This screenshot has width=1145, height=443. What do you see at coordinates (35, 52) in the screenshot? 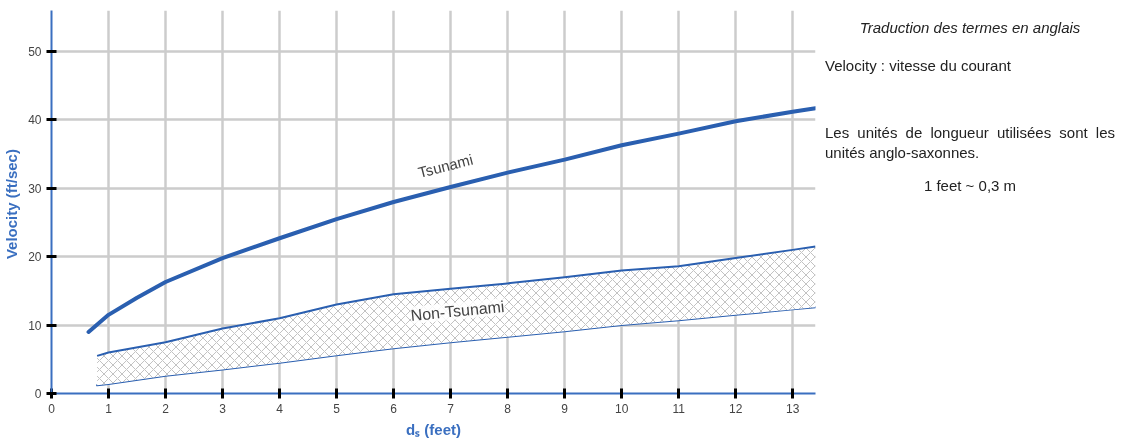
I see `y-tick-label: 50` at bounding box center [35, 52].